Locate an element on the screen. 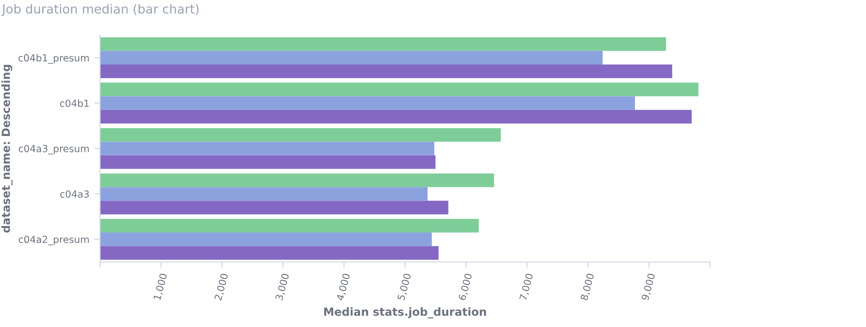 This screenshot has width=866, height=327. y-axis-title: dataset_name: Descending is located at coordinates (6, 148).